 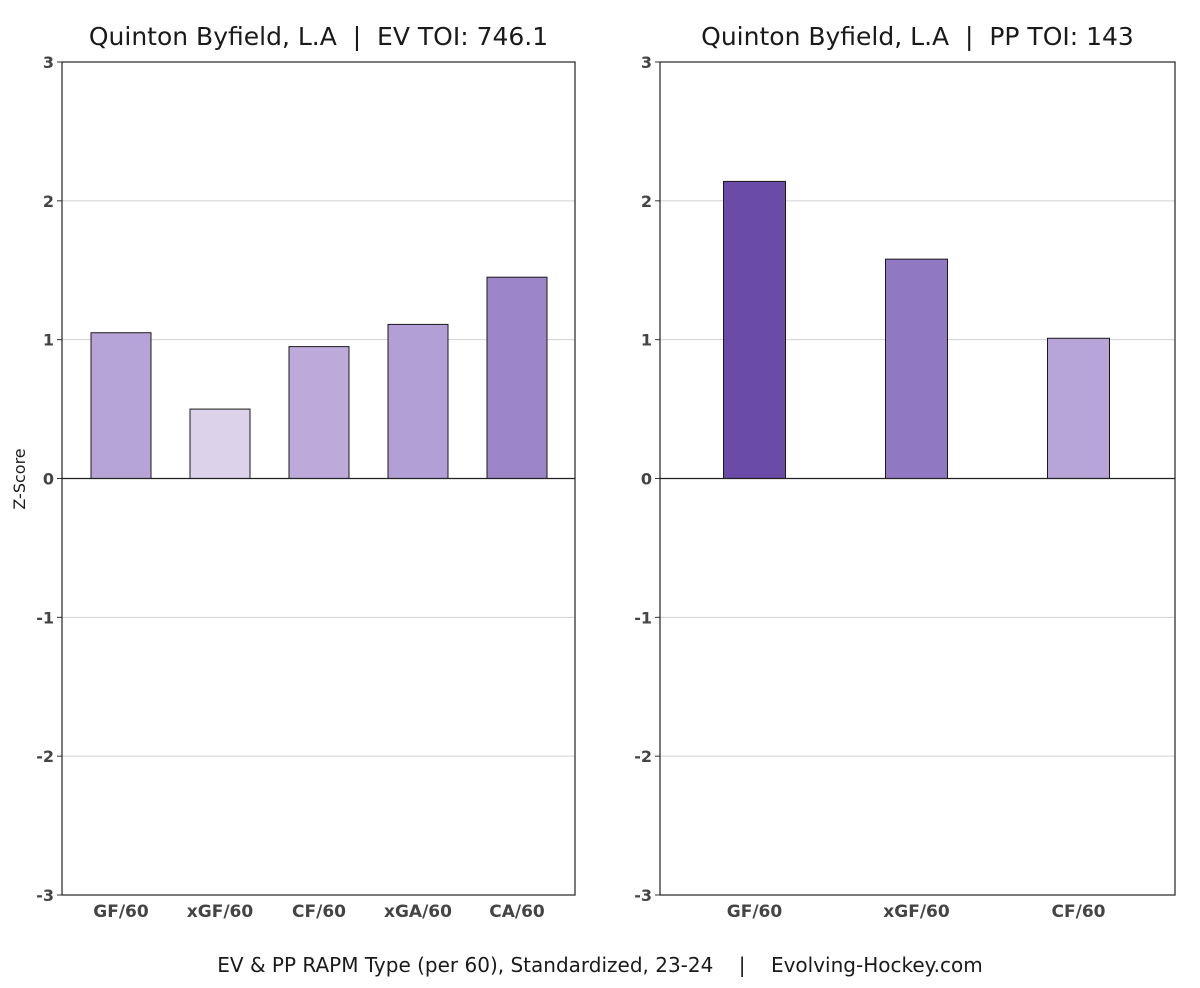 I want to click on x-tick-label: CA/60, so click(x=517, y=912).